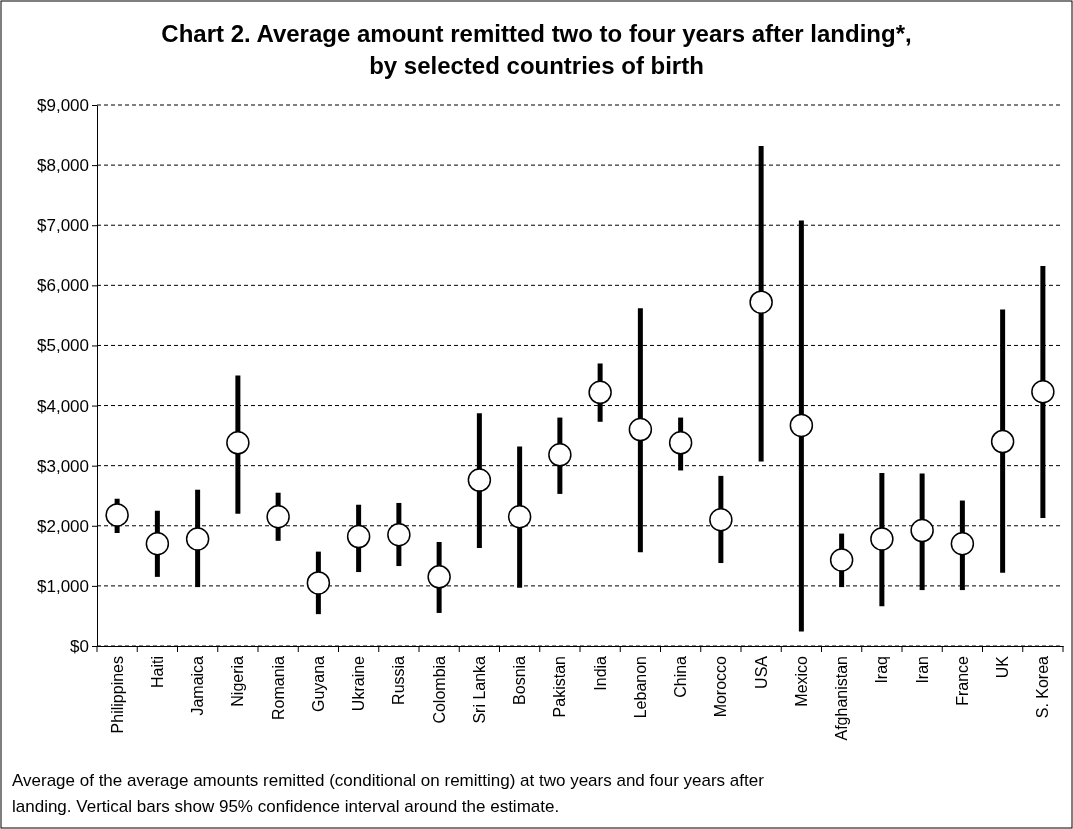  What do you see at coordinates (600, 673) in the screenshot?
I see `x-tick-label: India` at bounding box center [600, 673].